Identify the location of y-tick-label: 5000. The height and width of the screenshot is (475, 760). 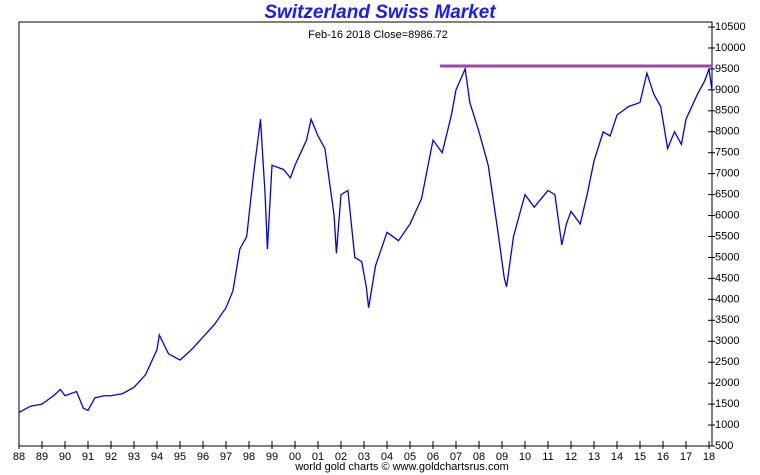
(727, 257).